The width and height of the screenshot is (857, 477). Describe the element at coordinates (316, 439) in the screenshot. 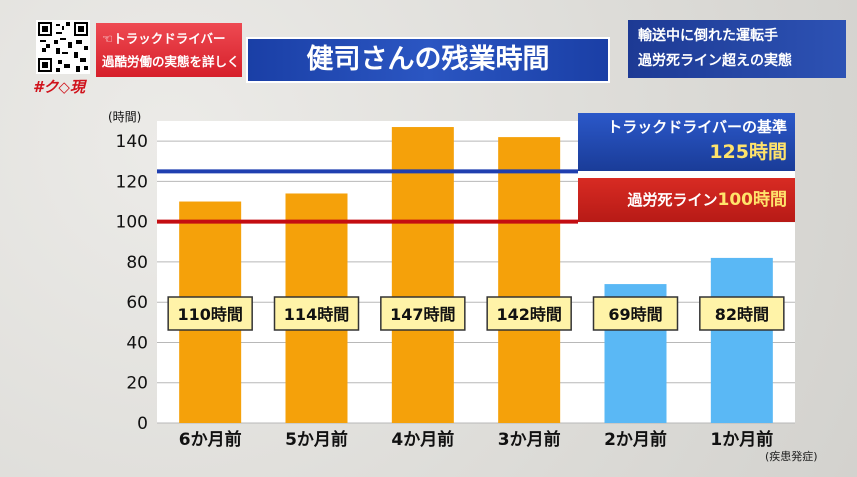

I see `x-tick-label: 5か月前` at that location.